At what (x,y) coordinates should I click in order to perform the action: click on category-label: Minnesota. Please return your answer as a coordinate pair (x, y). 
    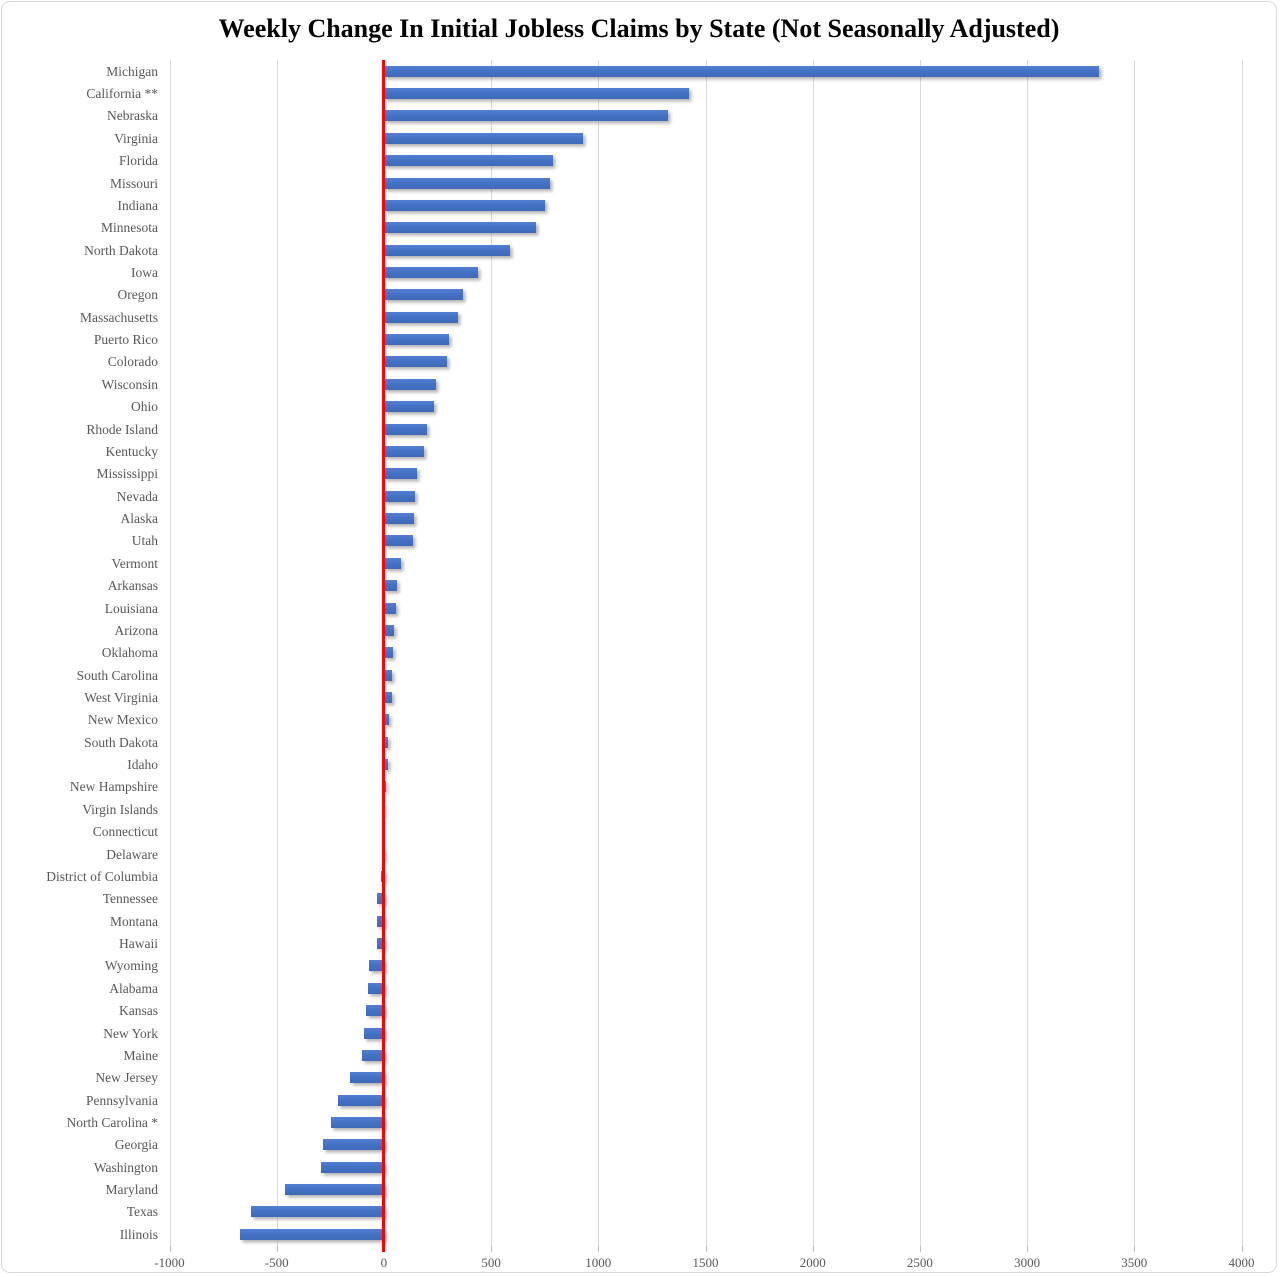
    Looking at the image, I should click on (129, 228).